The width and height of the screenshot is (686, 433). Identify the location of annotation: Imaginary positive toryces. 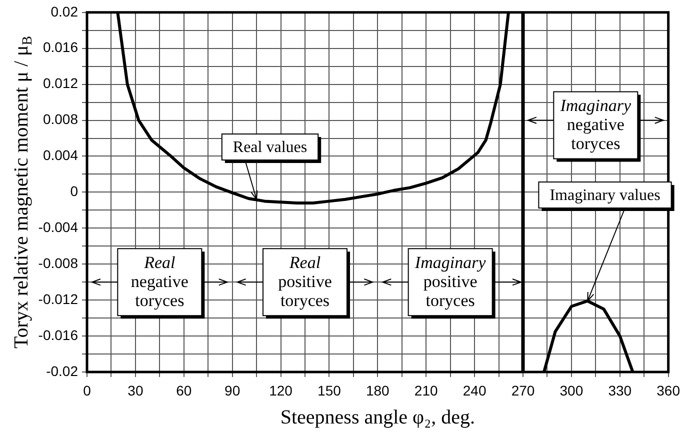
(450, 281).